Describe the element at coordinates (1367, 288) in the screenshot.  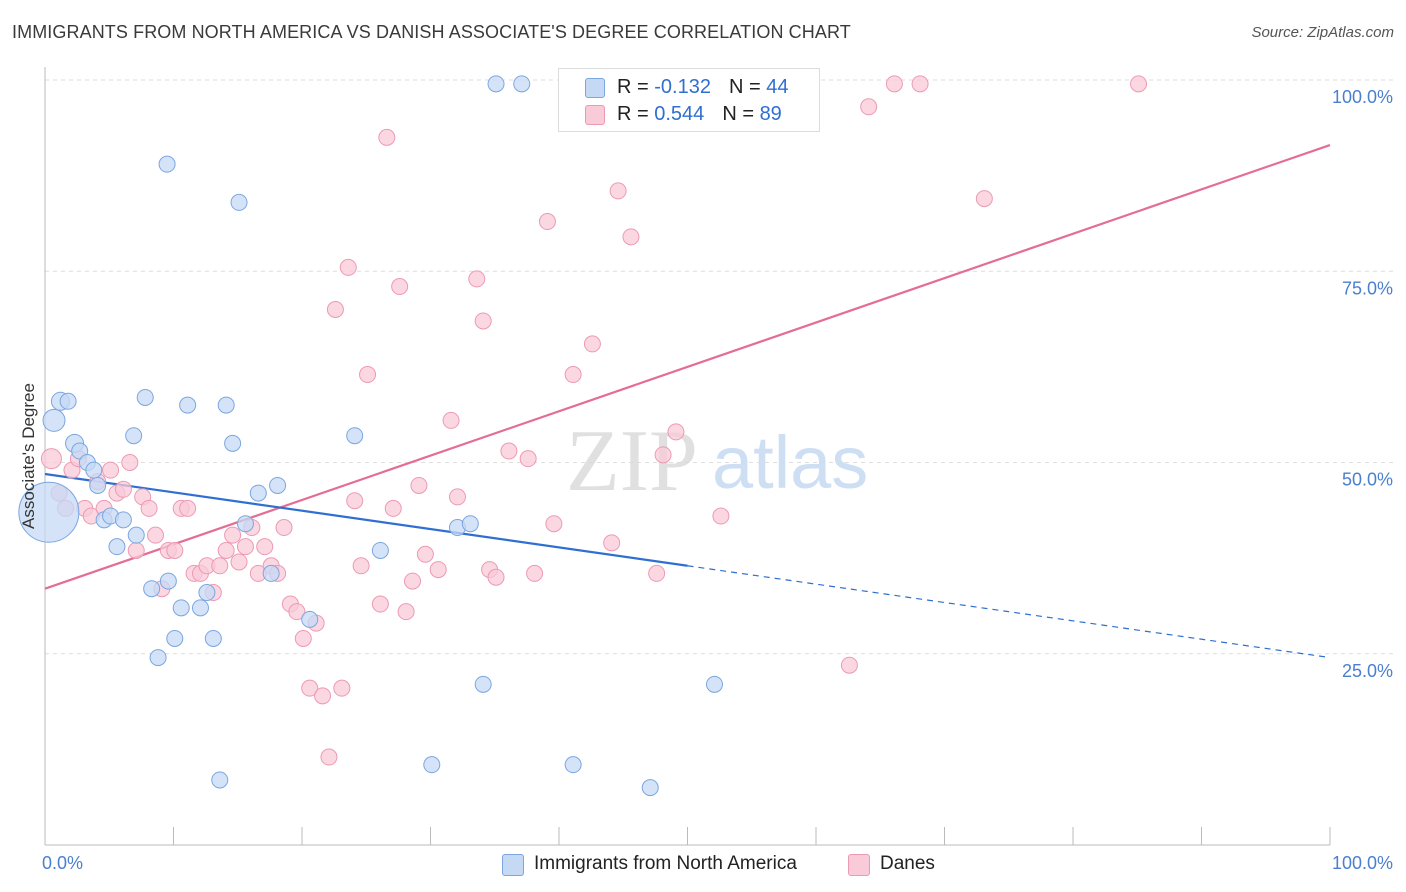
I see `y-tick-label: 75.0%` at that location.